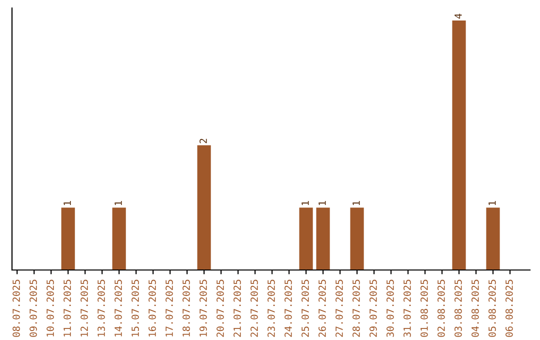 This screenshot has width=540, height=340. What do you see at coordinates (373, 308) in the screenshot?
I see `x-tick-label: 29.07.2025` at bounding box center [373, 308].